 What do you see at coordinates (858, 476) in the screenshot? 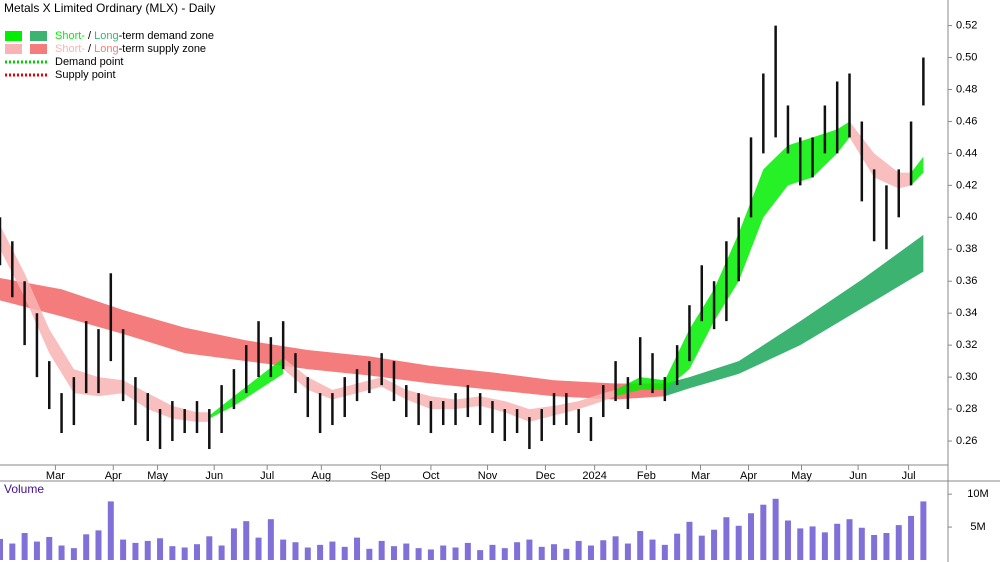
I see `x-tick-label: Jun` at bounding box center [858, 476].